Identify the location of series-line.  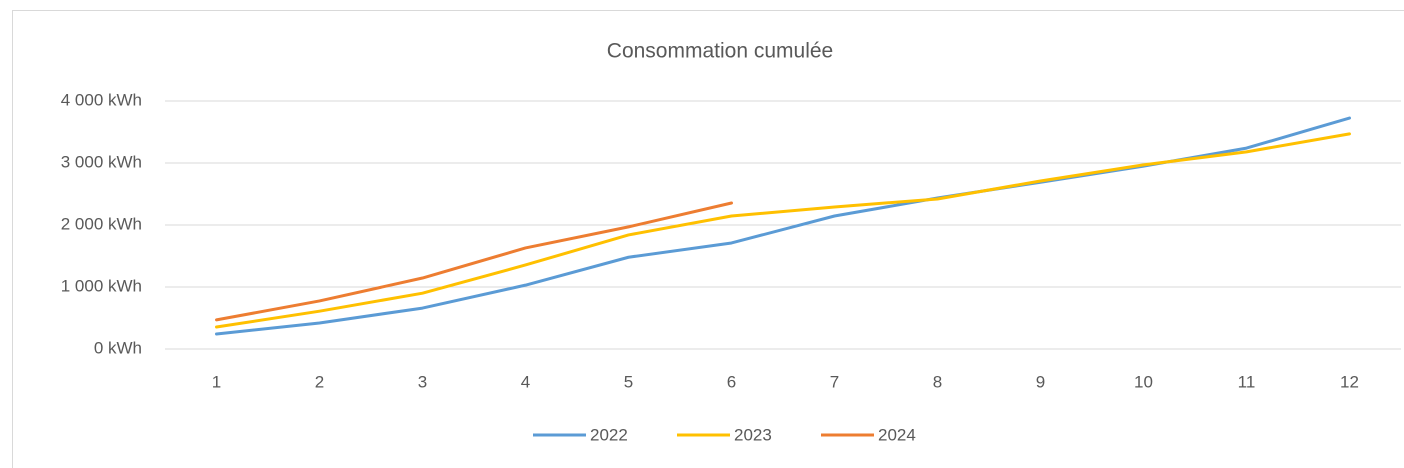
(474, 261).